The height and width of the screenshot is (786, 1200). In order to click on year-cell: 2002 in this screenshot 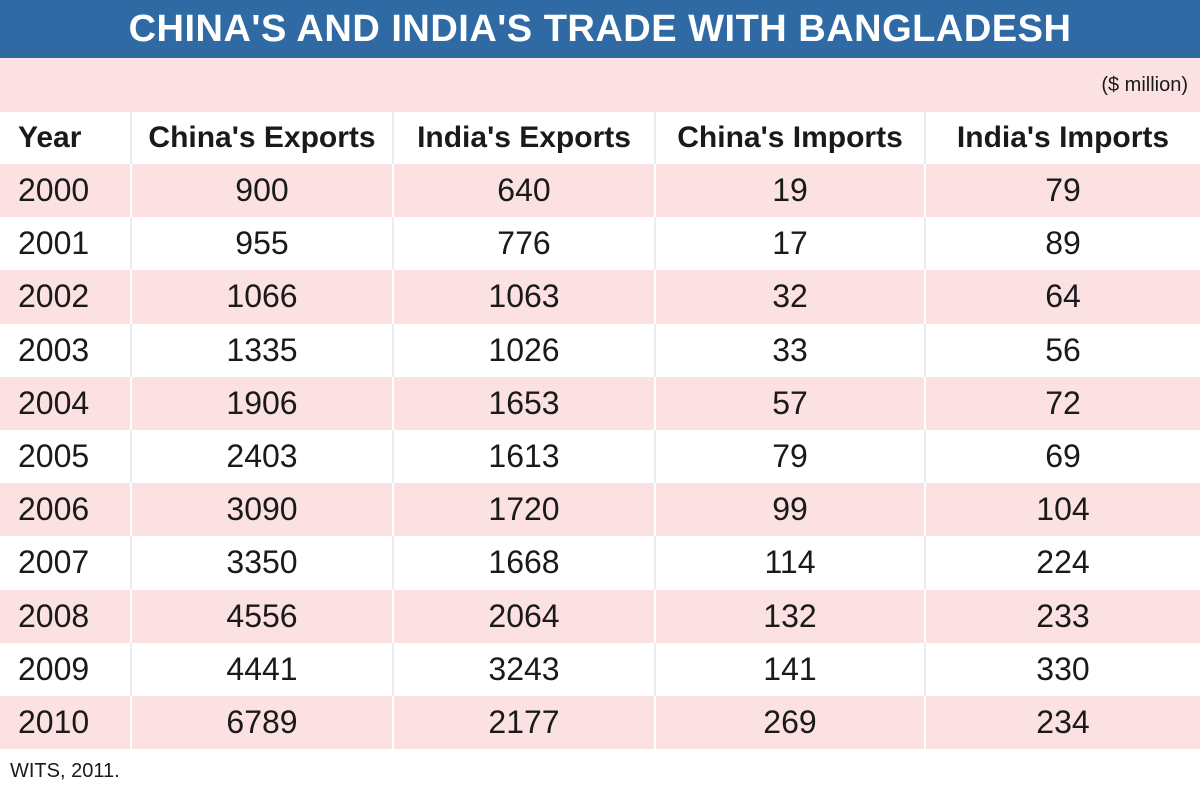, I will do `click(54, 296)`.